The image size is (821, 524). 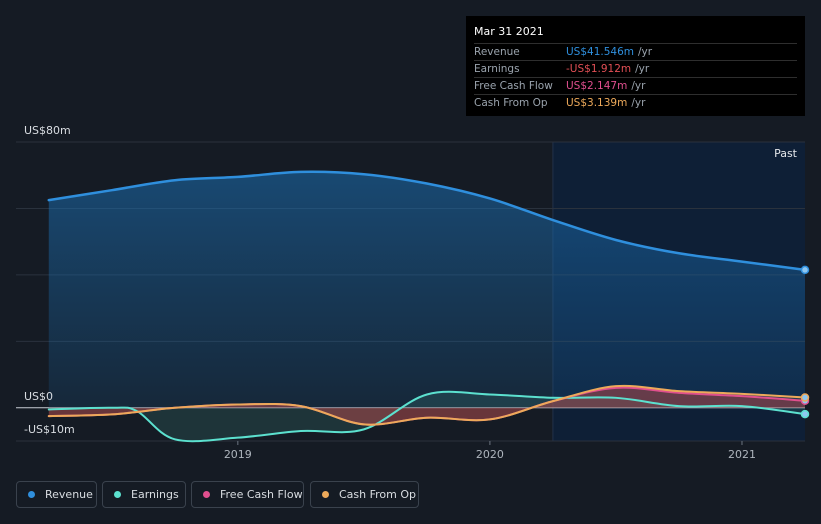 What do you see at coordinates (805, 397) in the screenshot?
I see `end-point-cash-from-op` at bounding box center [805, 397].